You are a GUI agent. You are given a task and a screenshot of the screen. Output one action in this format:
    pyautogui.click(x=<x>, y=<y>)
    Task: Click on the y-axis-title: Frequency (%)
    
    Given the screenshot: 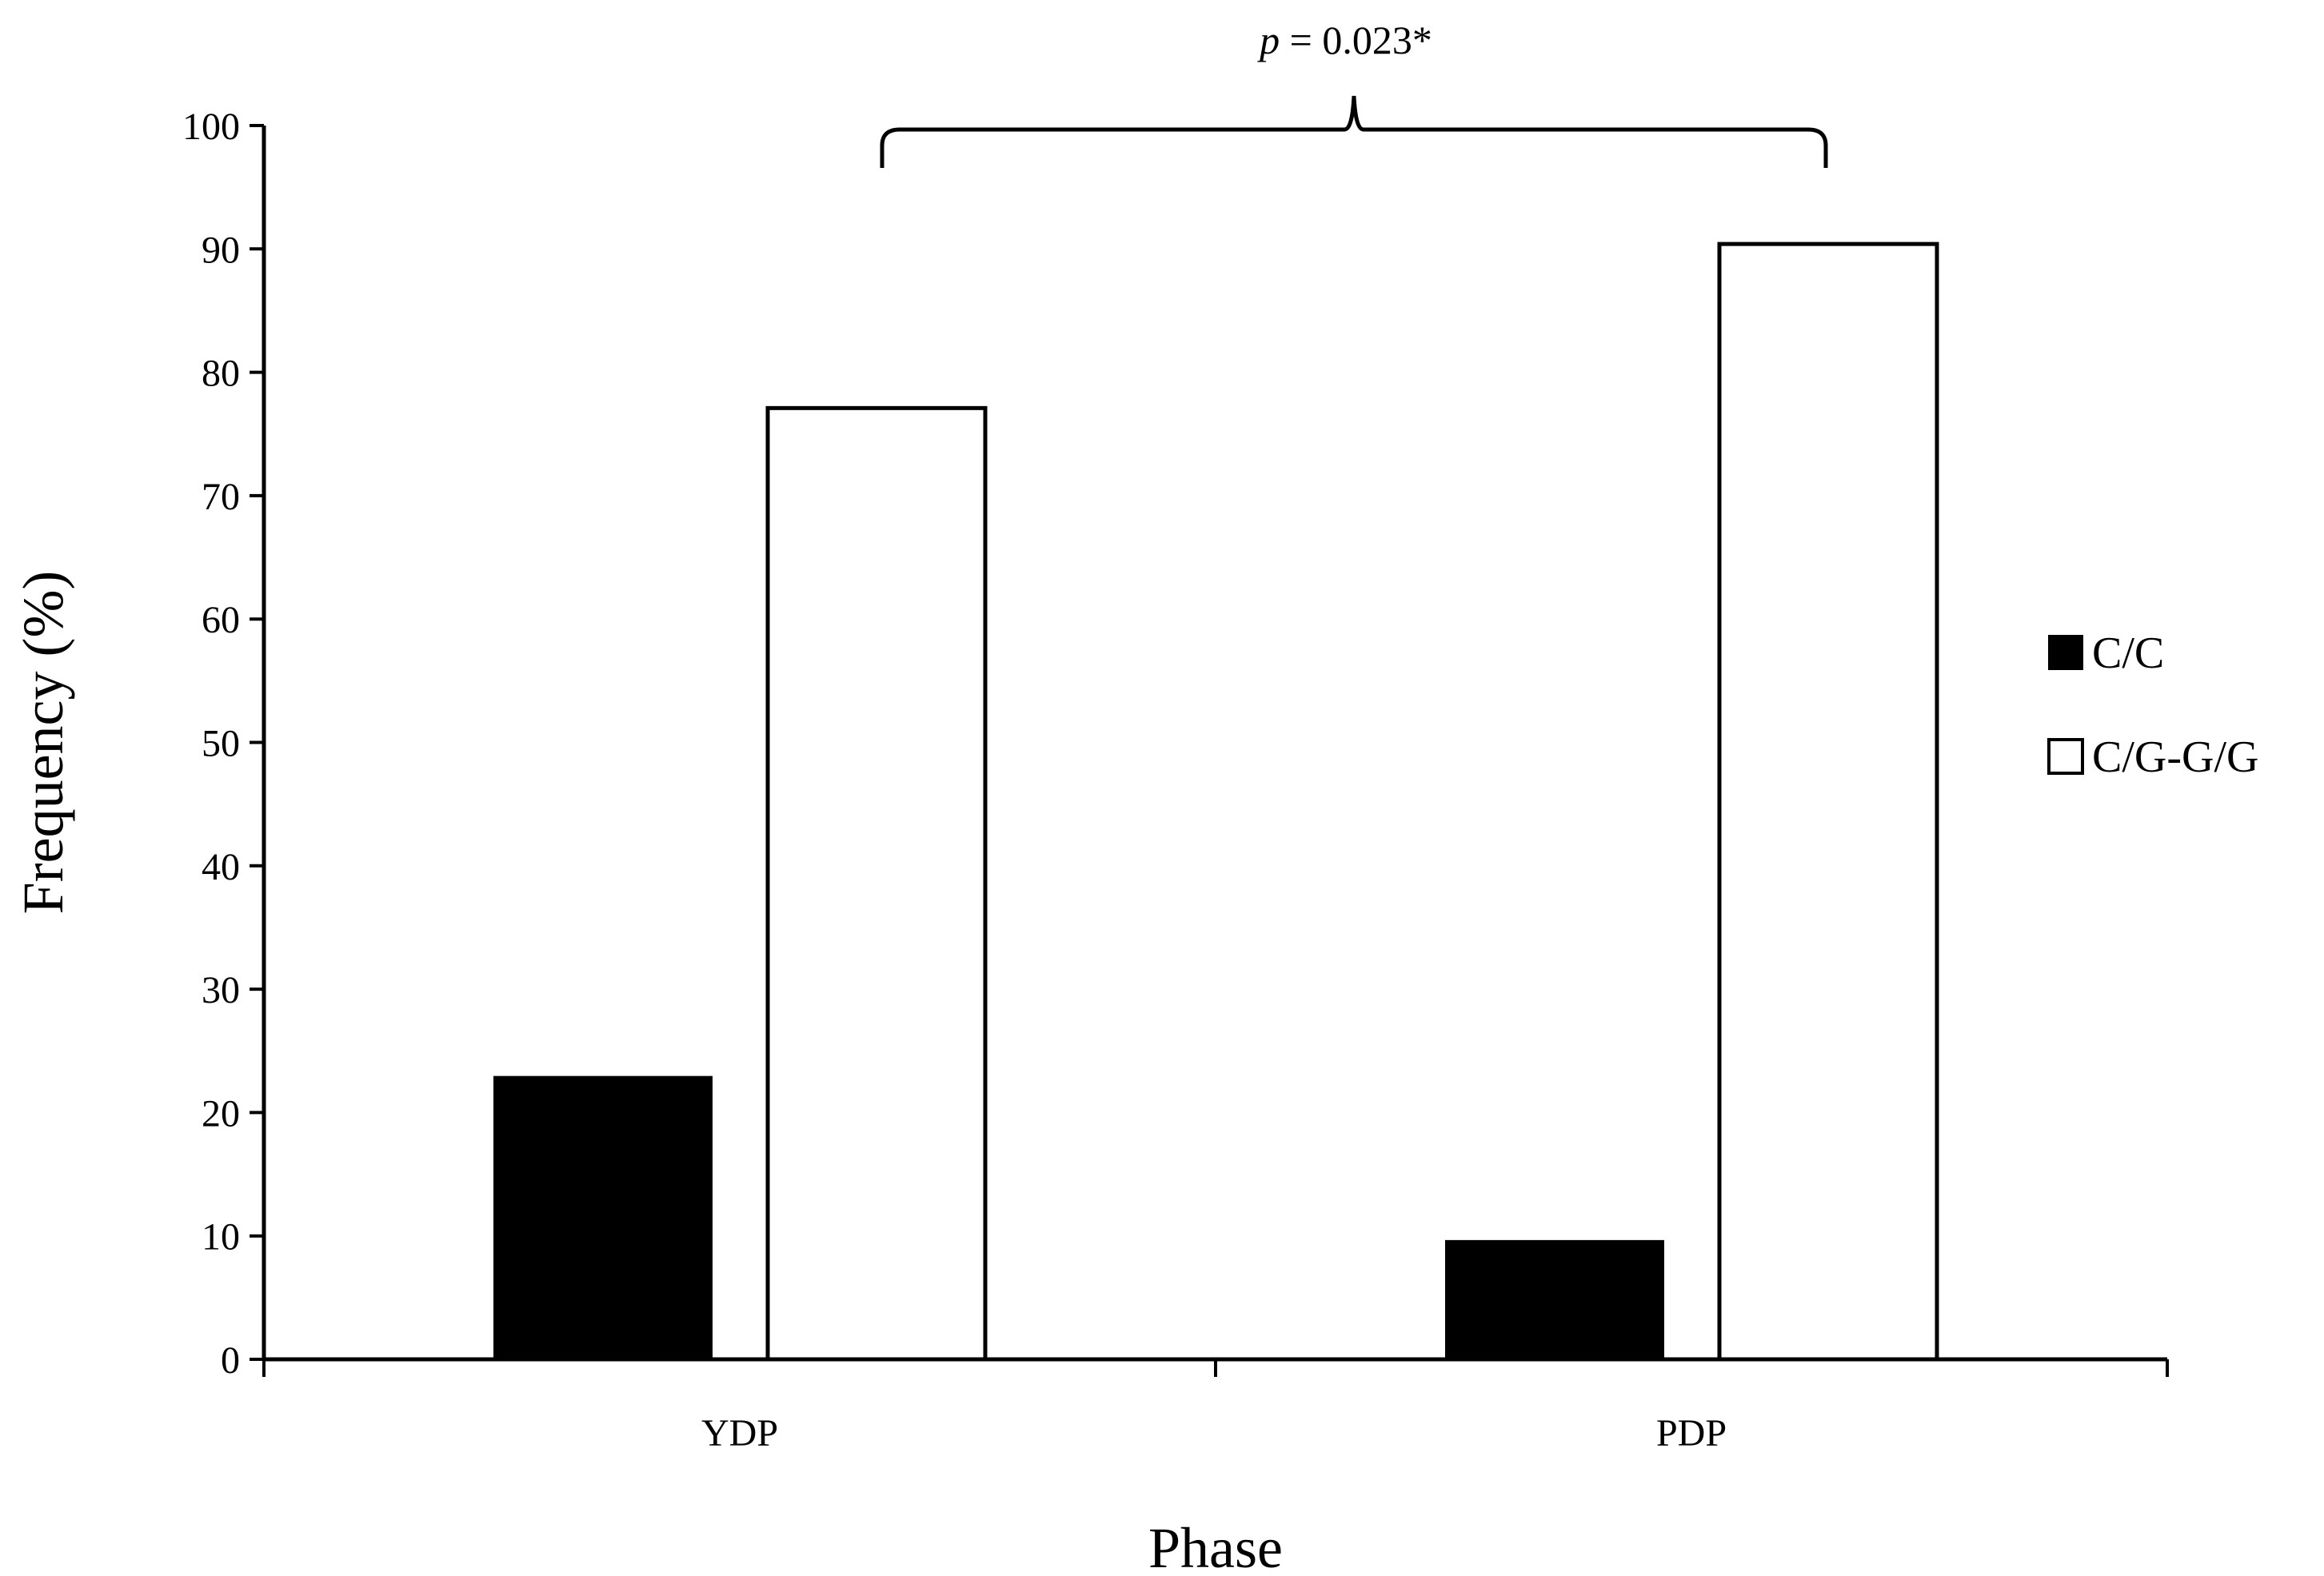 What is the action you would take?
    pyautogui.click(x=43, y=743)
    